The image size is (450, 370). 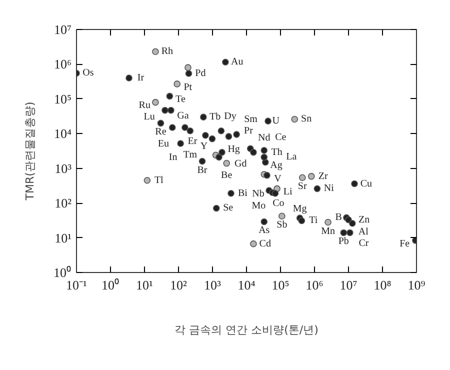 What do you see at coordinates (264, 138) in the screenshot?
I see `annotation: Nd` at bounding box center [264, 138].